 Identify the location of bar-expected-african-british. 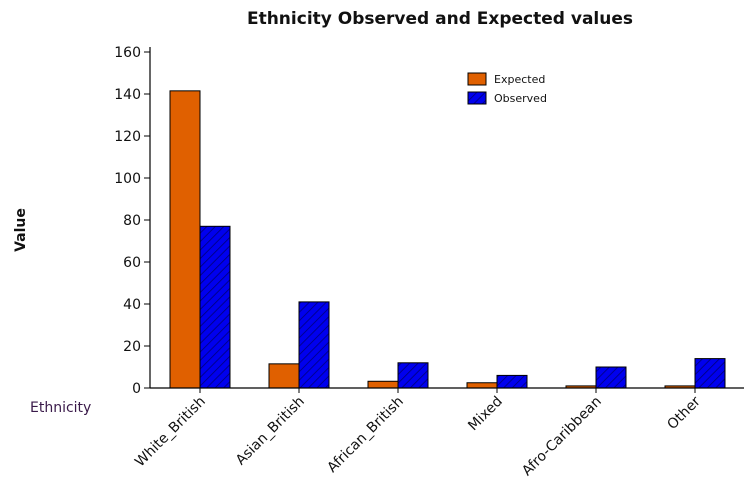
(383, 384).